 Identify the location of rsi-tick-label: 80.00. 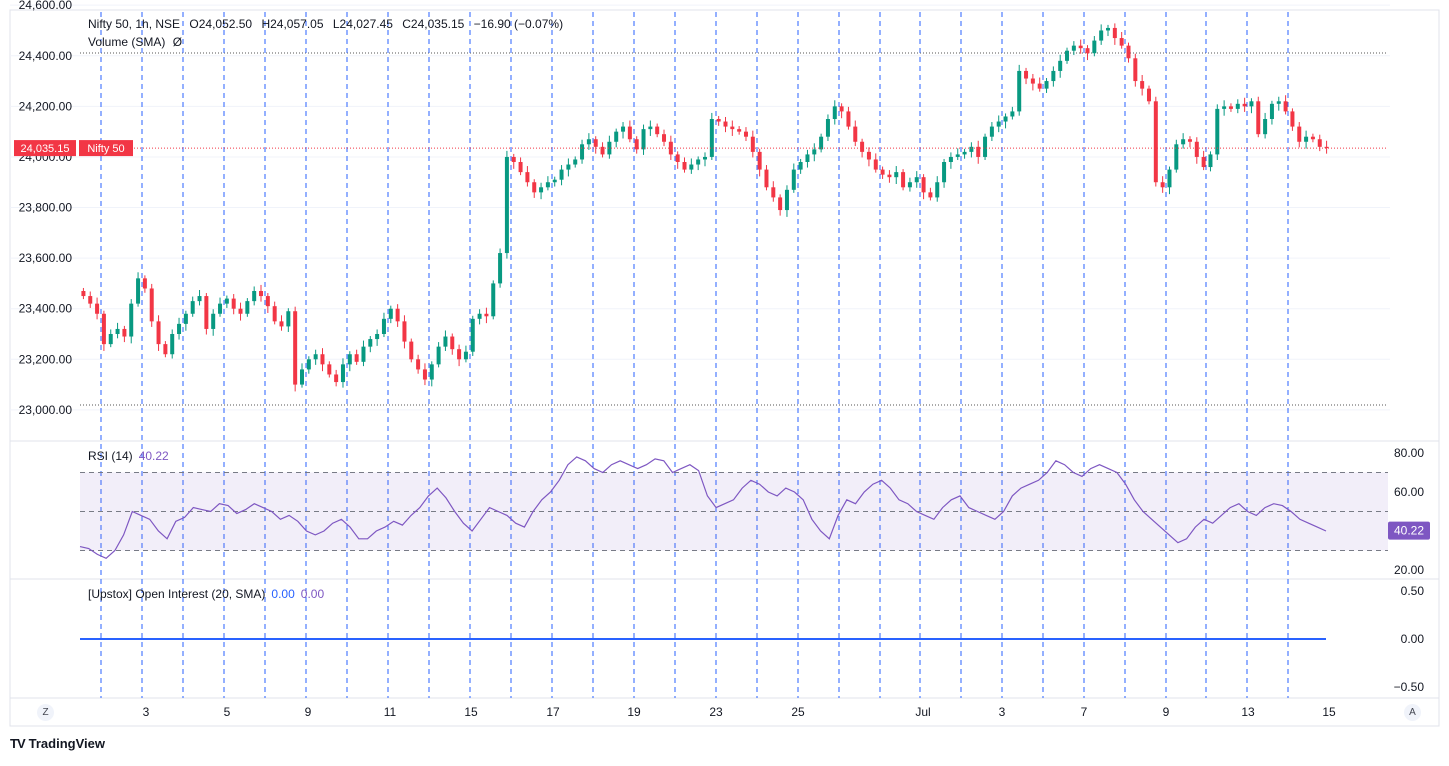
(1409, 453).